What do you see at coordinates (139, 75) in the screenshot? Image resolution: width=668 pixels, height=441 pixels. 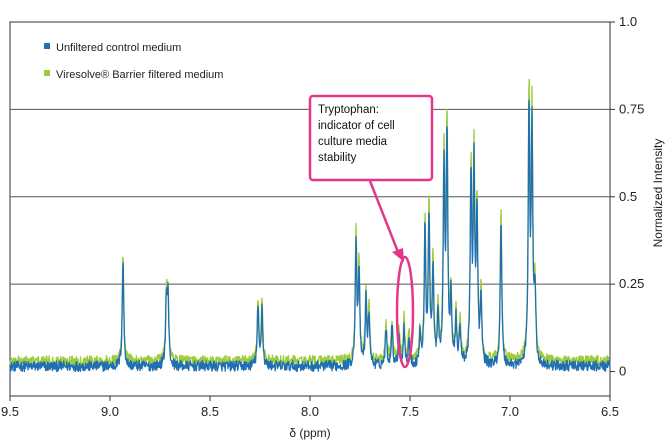 I see `legend-label-viresolve: Viresolve® Barrier filtered medium` at bounding box center [139, 75].